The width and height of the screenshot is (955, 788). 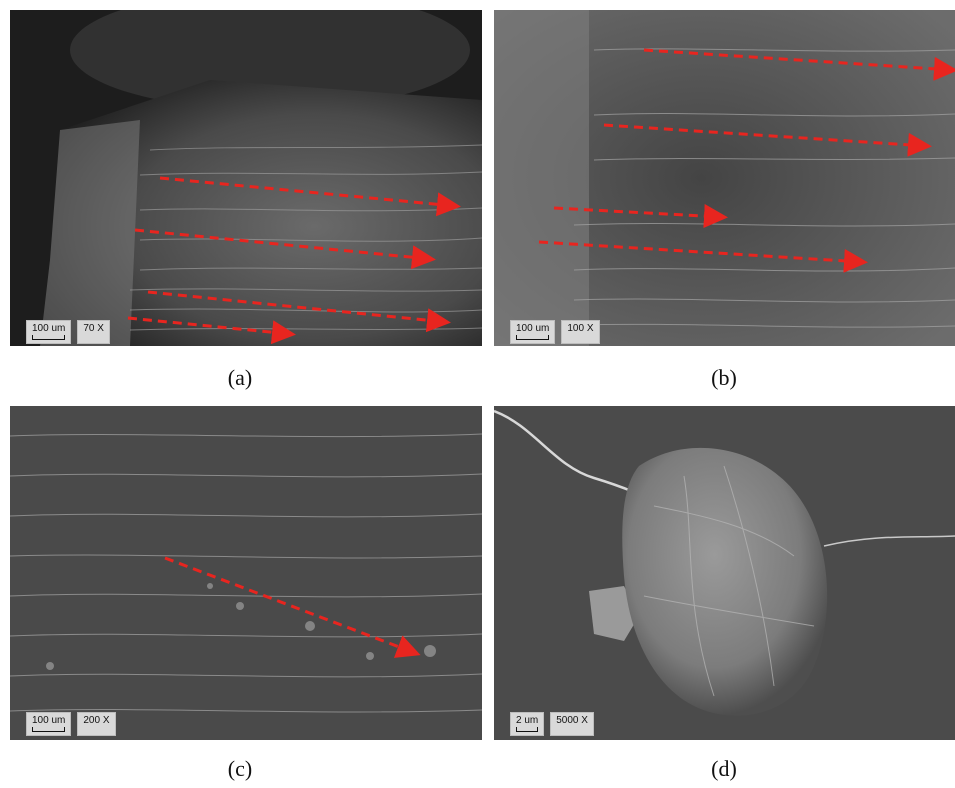 What do you see at coordinates (71, 724) in the screenshot?
I see `scale-bar-c: 100 um 200 X` at bounding box center [71, 724].